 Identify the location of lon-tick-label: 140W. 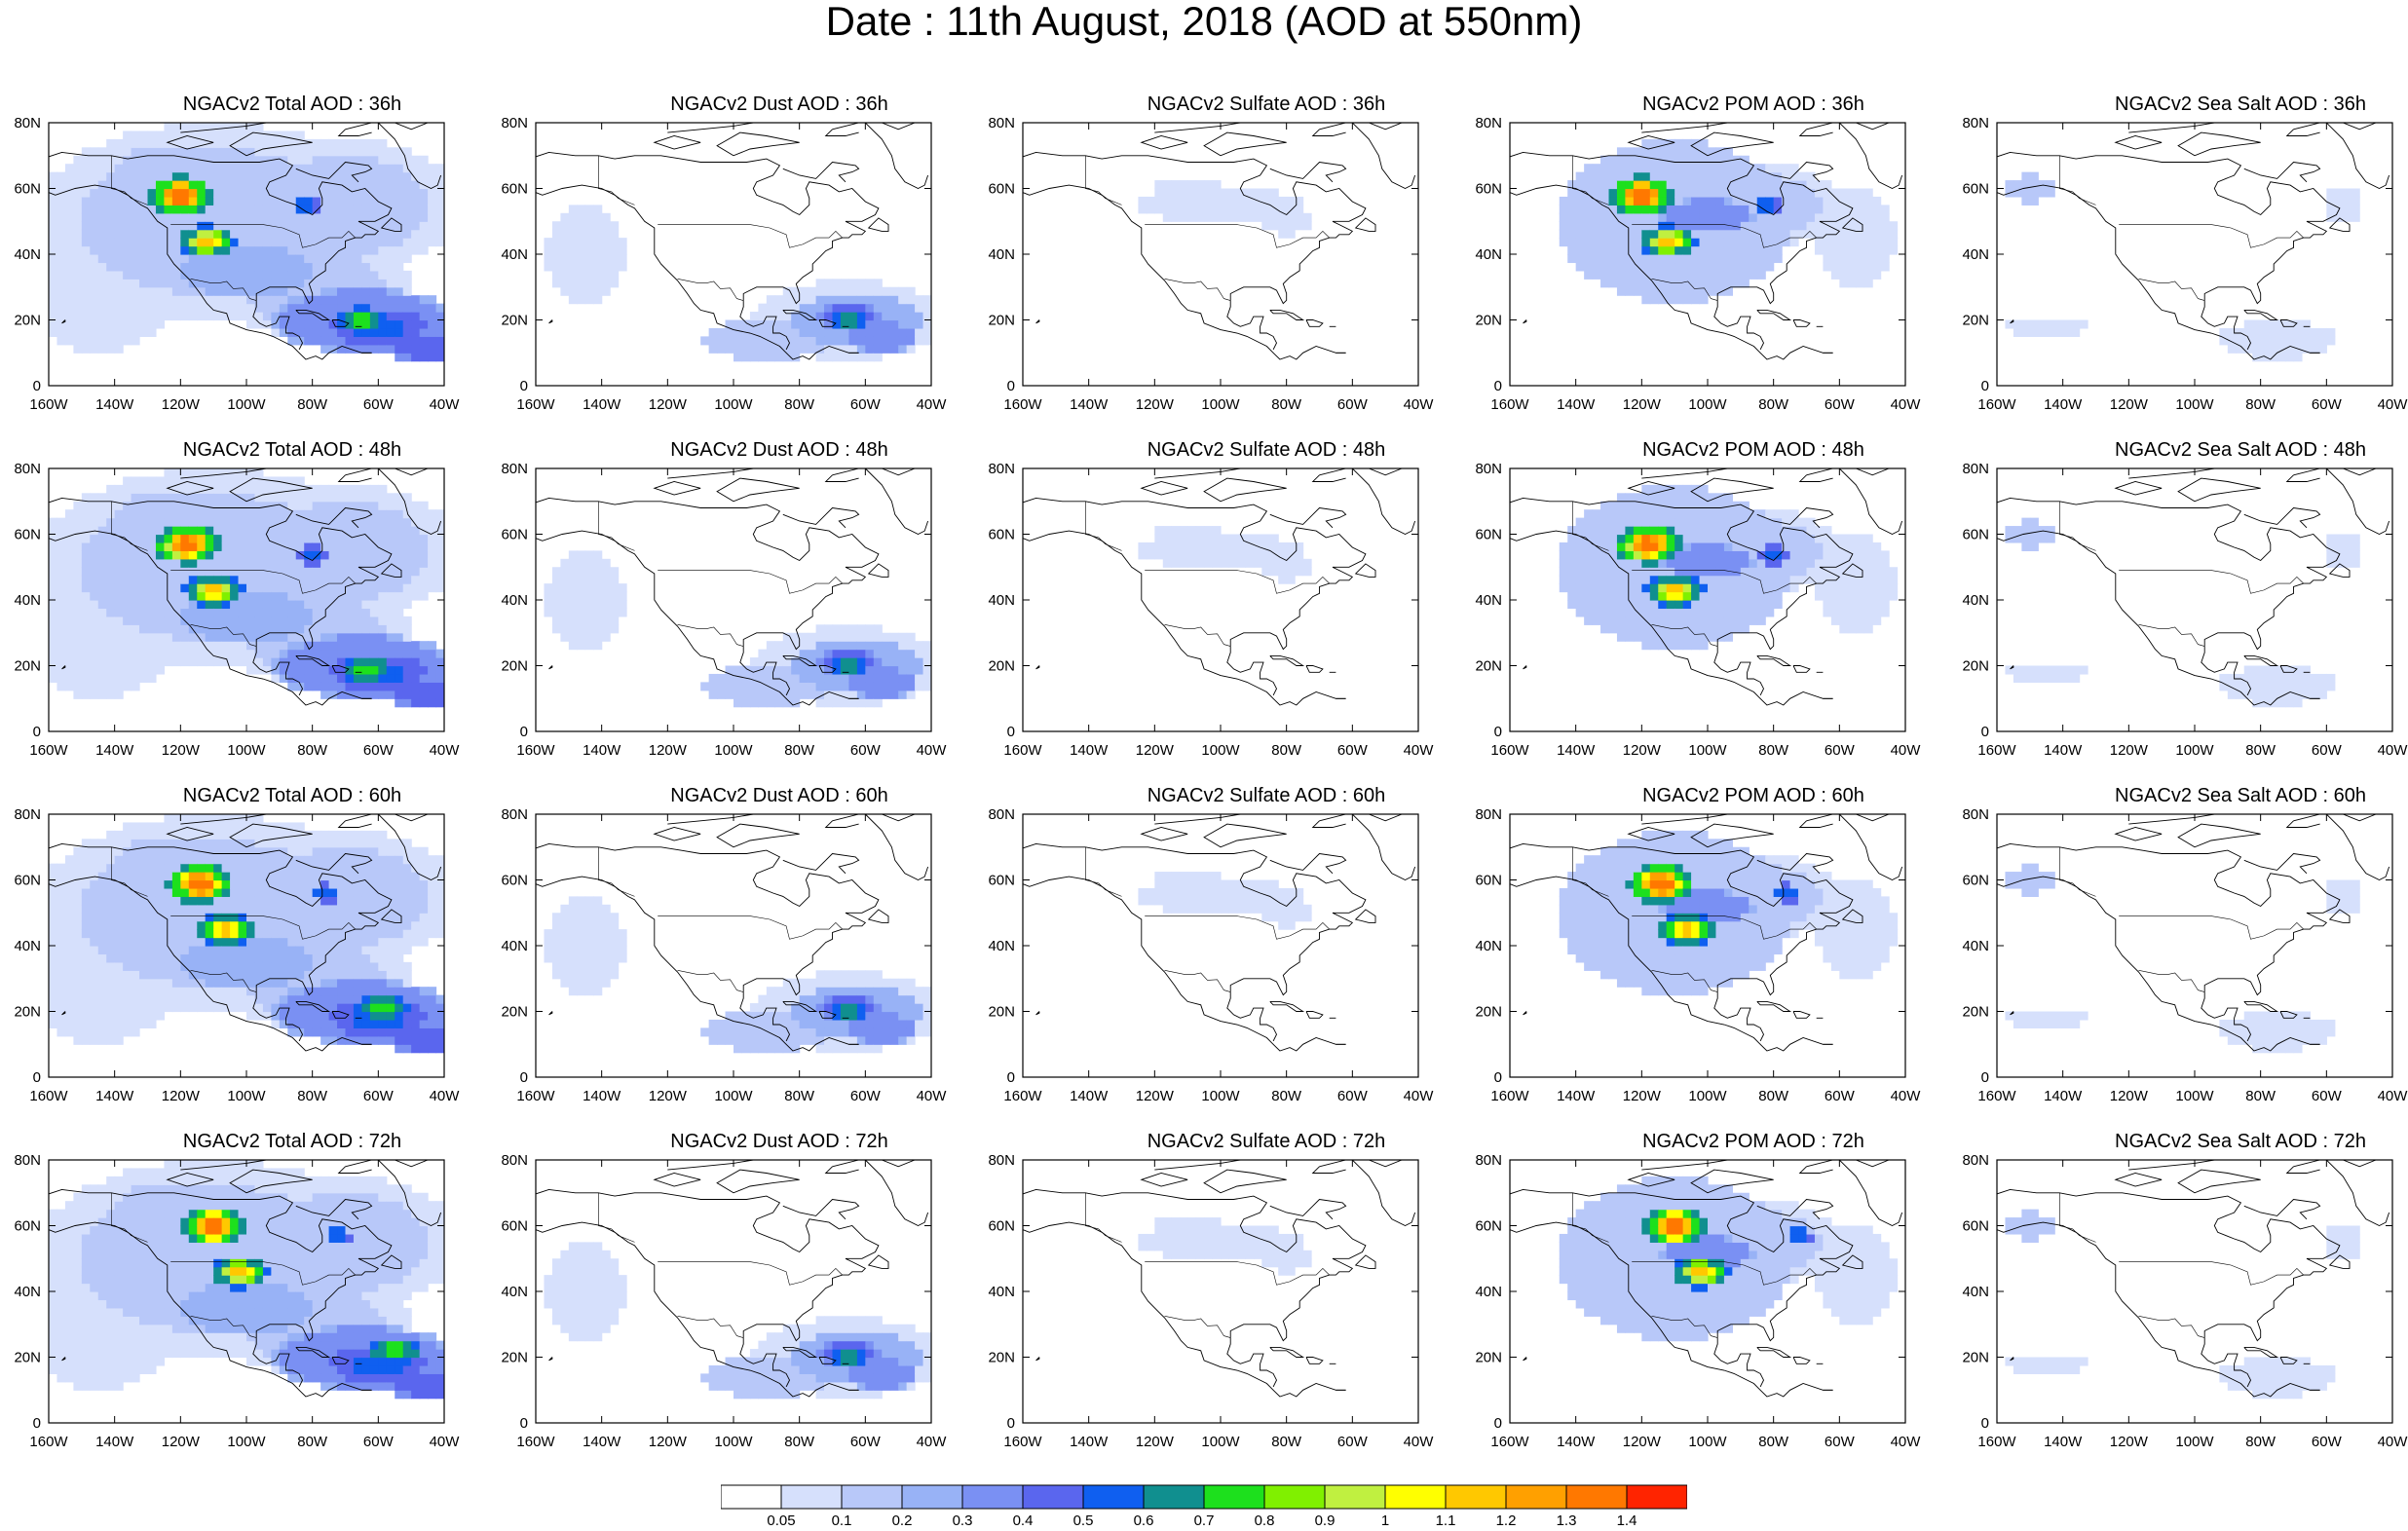
(1576, 750).